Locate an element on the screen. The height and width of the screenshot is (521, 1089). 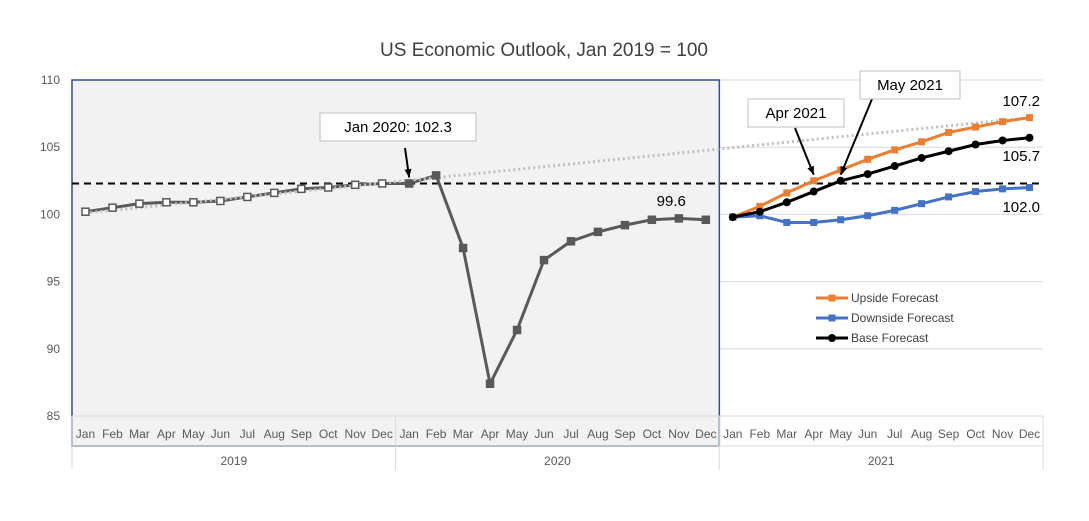
data-label: 102.0 is located at coordinates (1021, 207).